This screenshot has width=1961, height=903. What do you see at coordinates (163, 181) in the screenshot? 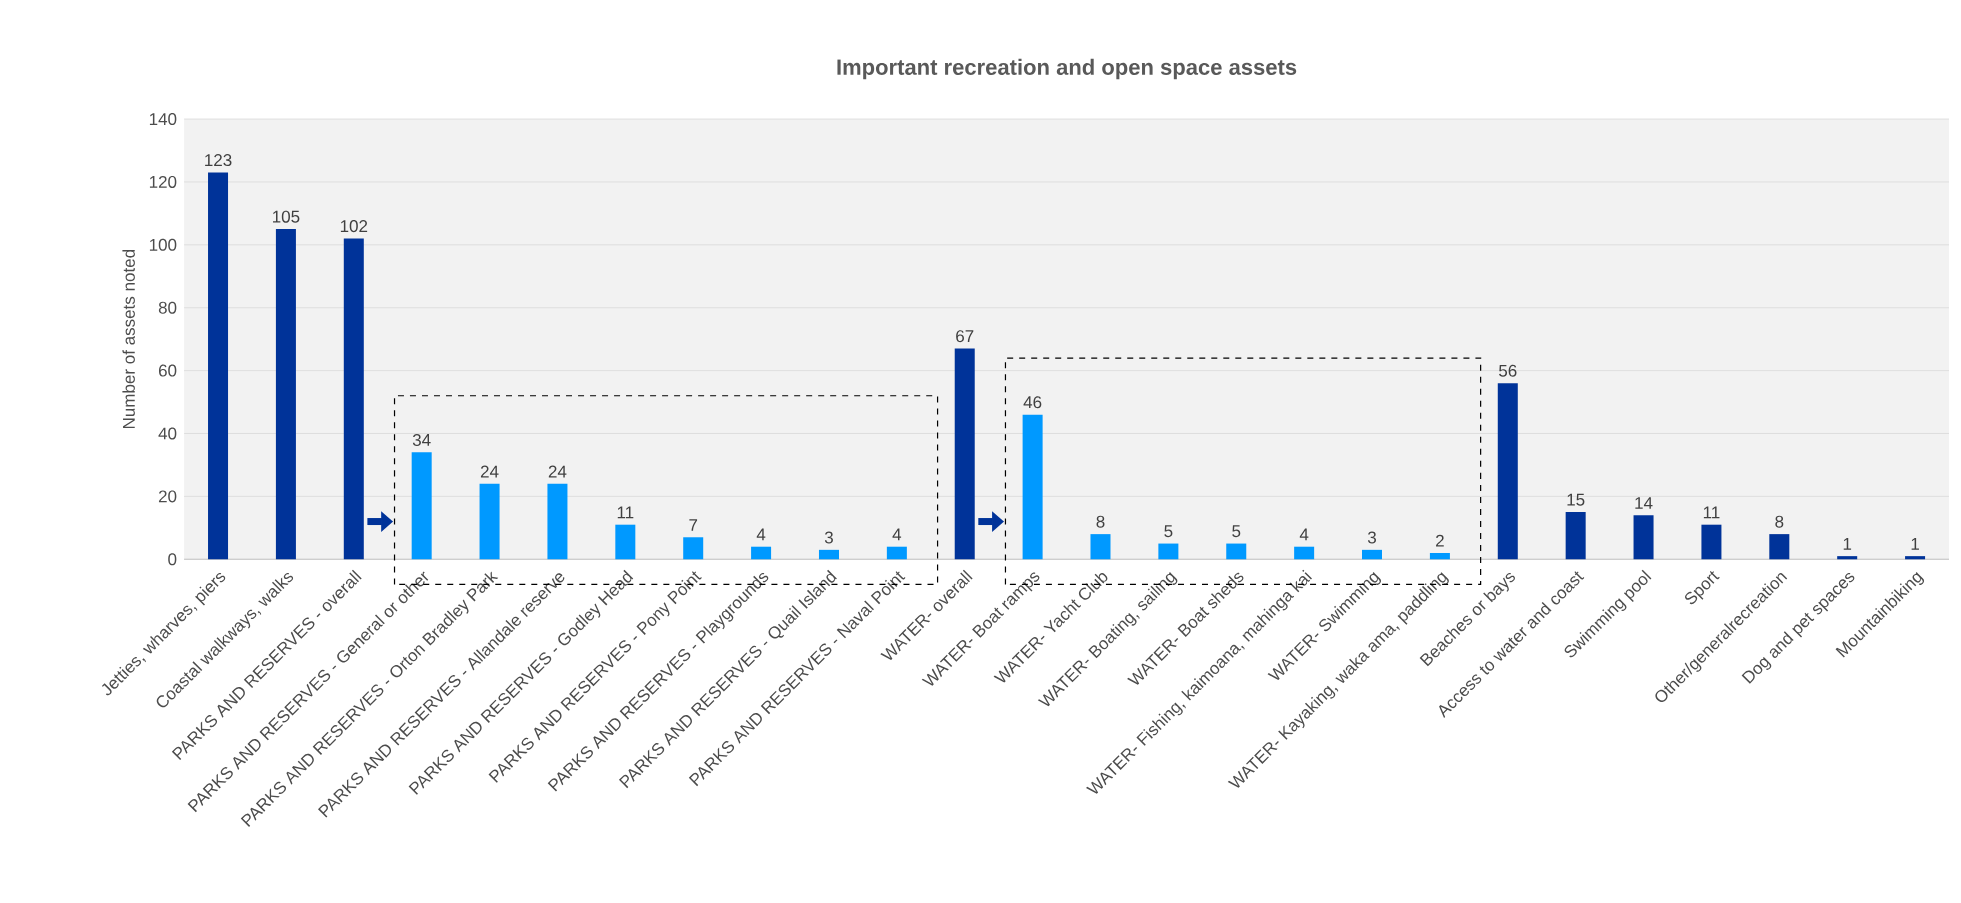
I see `y-tick-label: 120` at bounding box center [163, 181].